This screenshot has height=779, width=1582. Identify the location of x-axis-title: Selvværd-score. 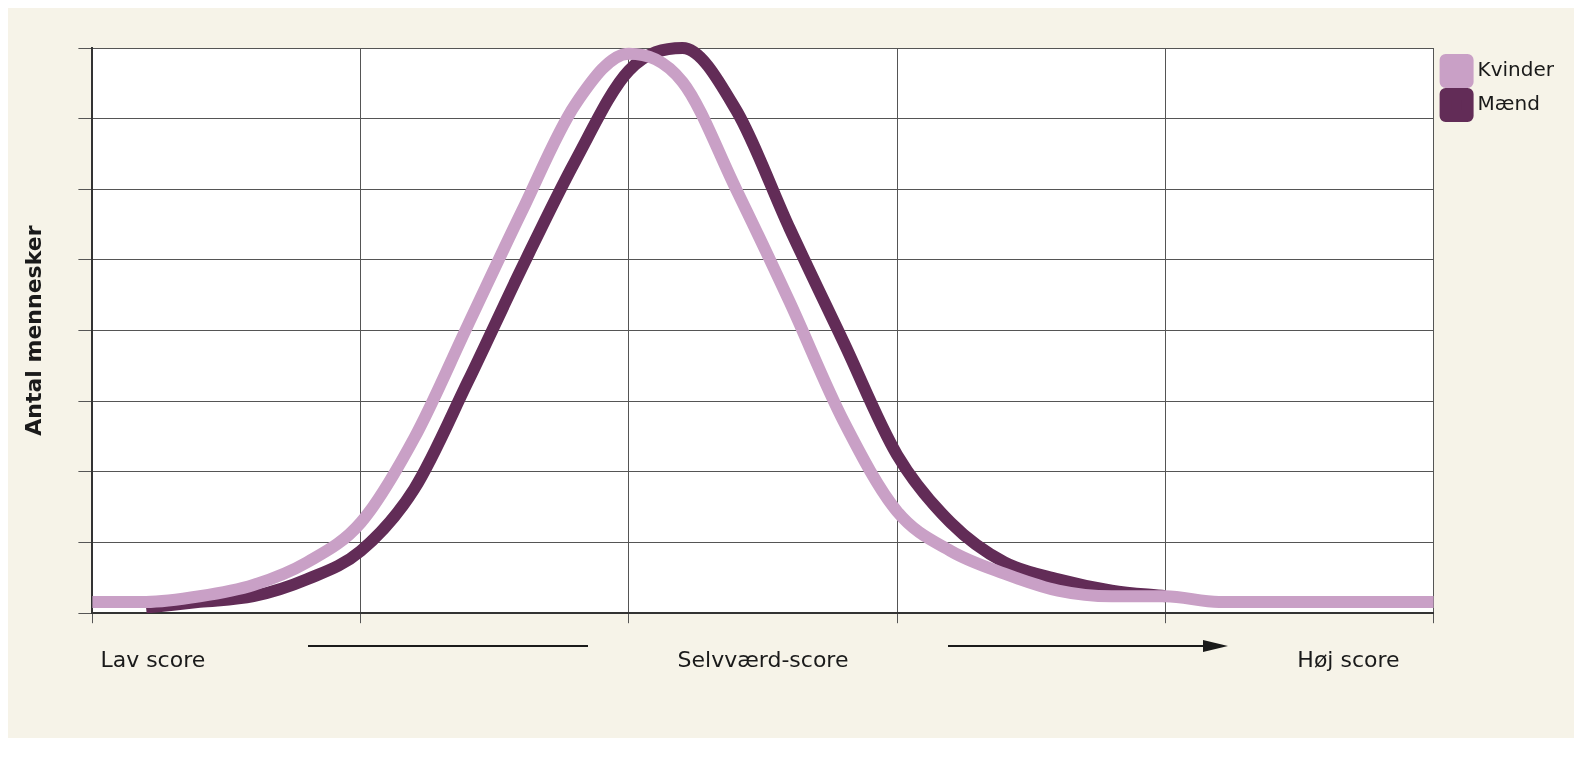
(763, 659).